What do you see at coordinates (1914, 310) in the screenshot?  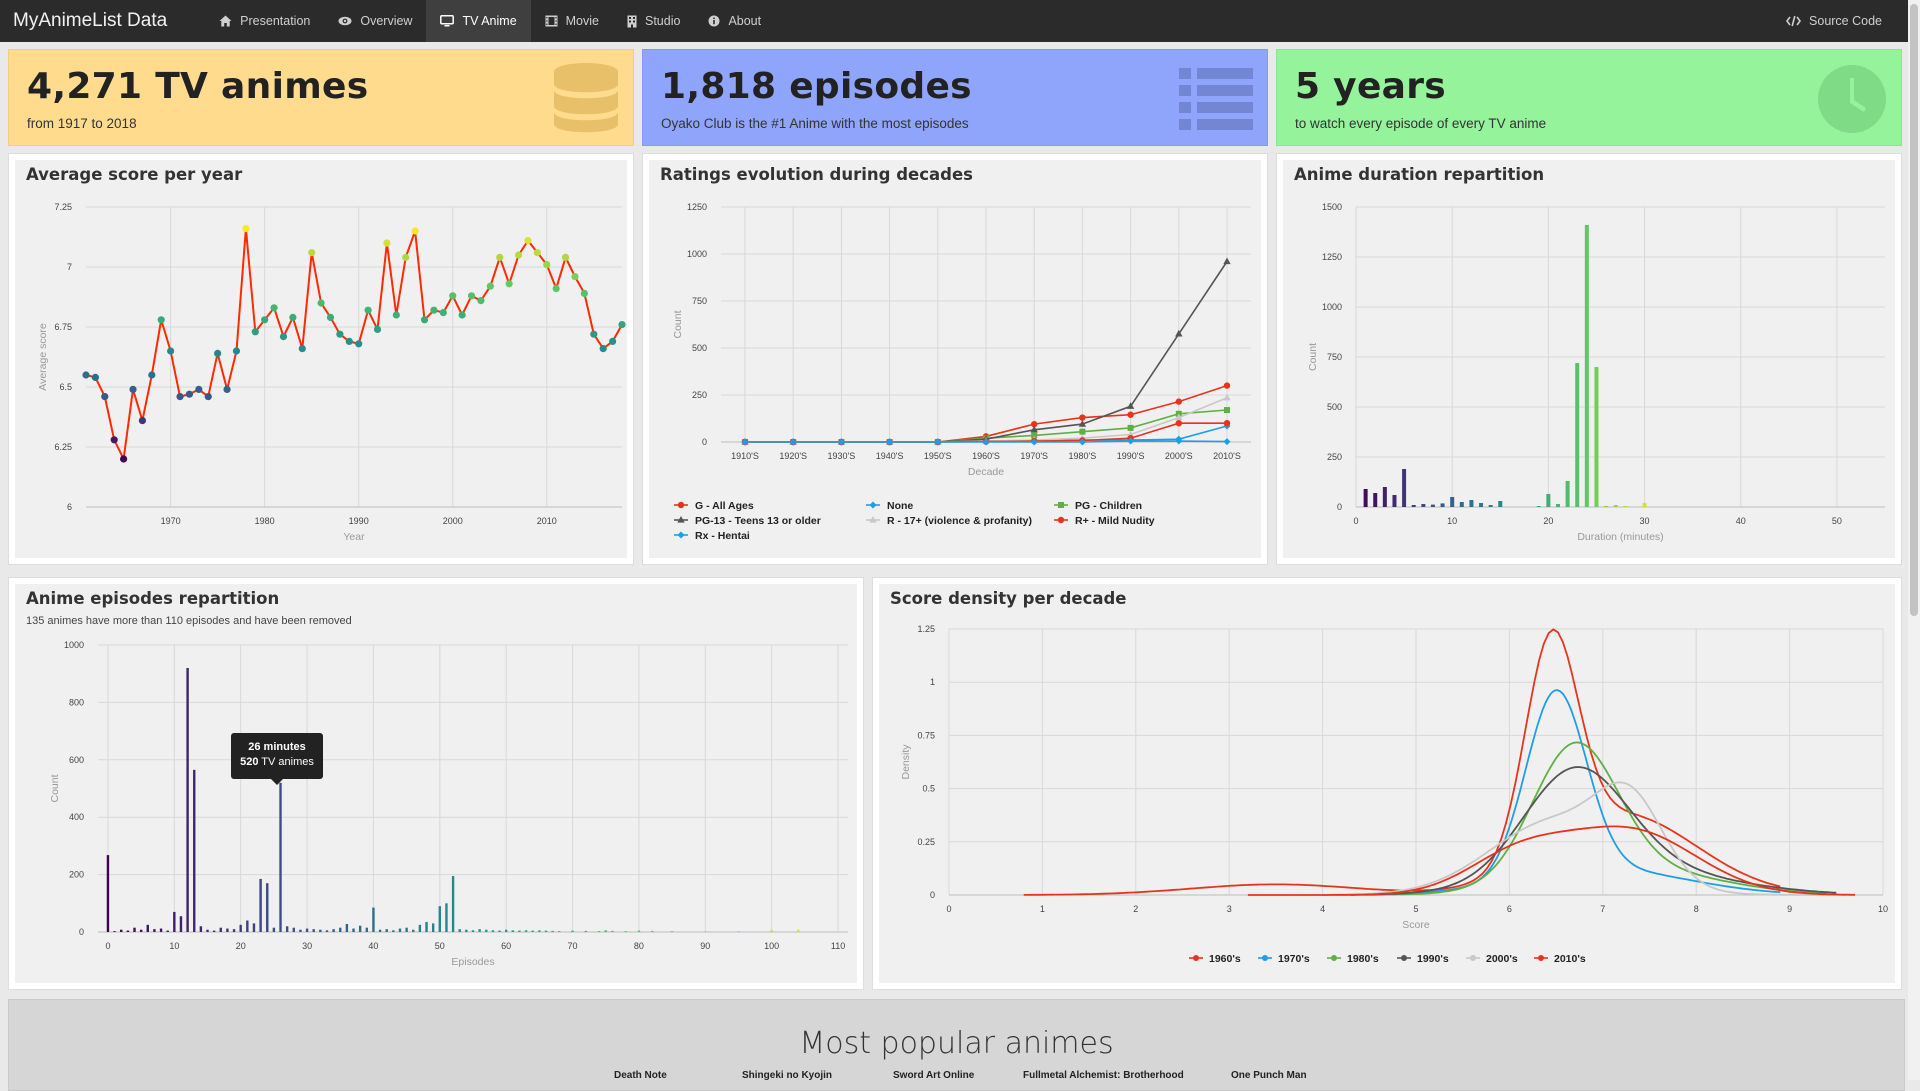 I see `scrollbar-thumb` at bounding box center [1914, 310].